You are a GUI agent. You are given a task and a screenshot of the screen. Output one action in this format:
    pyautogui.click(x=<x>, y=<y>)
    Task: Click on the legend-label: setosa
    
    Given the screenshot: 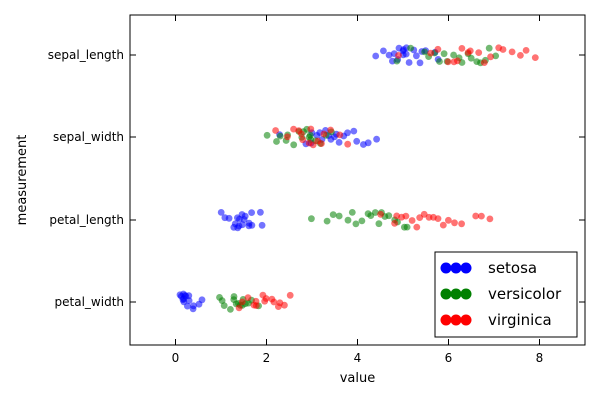 What is the action you would take?
    pyautogui.click(x=512, y=268)
    